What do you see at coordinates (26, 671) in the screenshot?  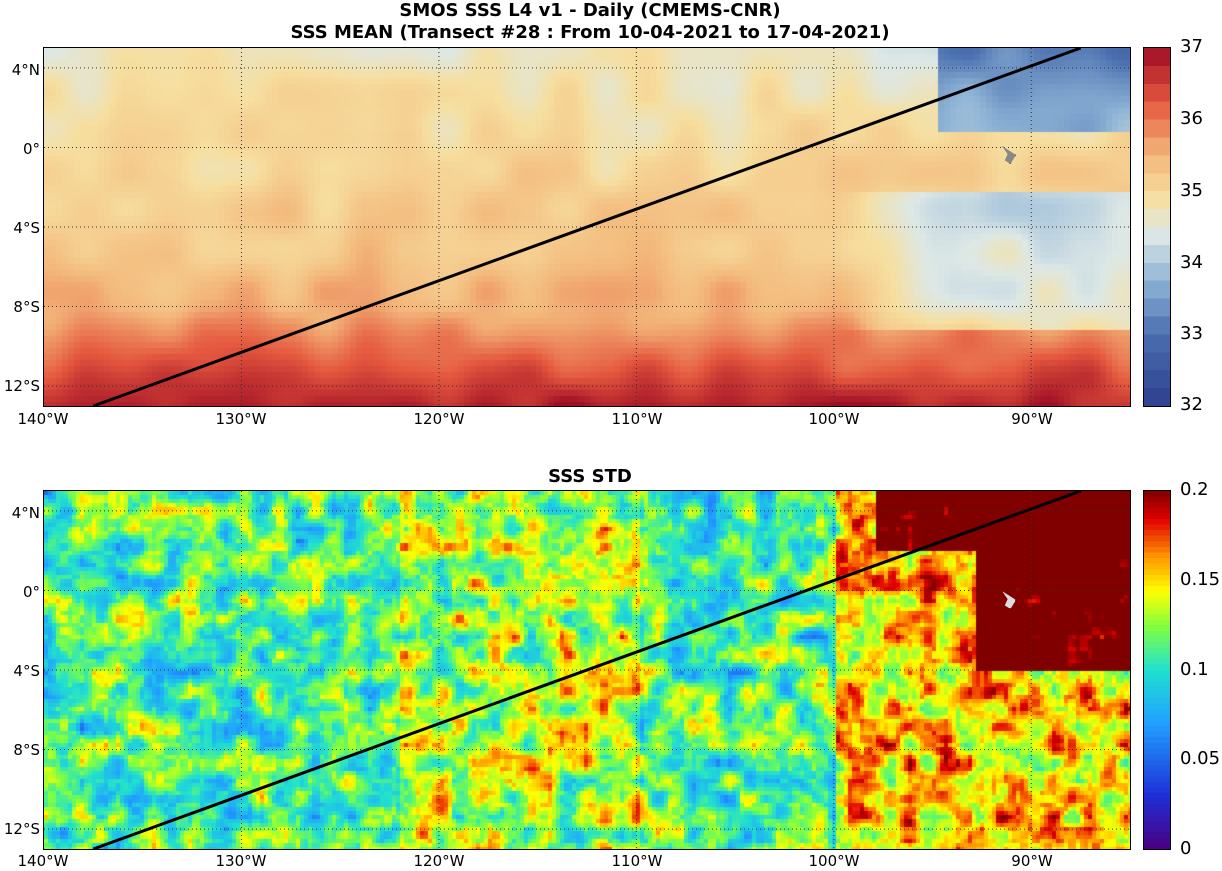 I see `std-lat-tick-4s: 4°S` at bounding box center [26, 671].